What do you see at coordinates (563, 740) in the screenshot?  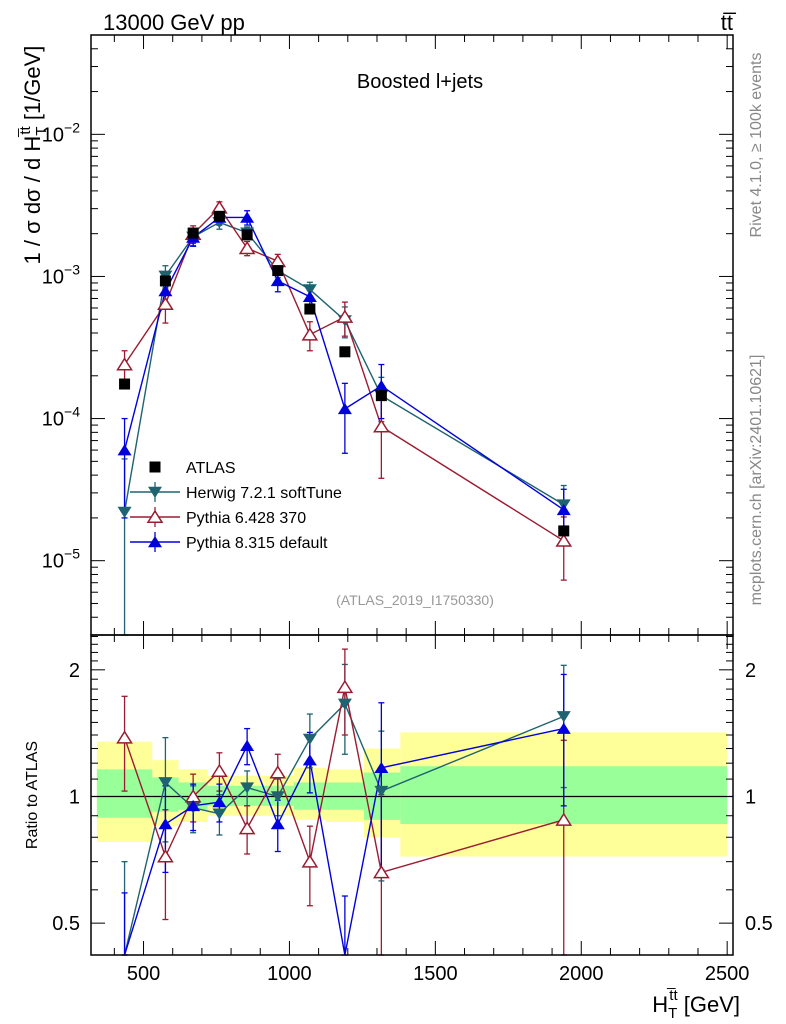 I see `pythia-8-315-default-ratio-errorbar` at bounding box center [563, 740].